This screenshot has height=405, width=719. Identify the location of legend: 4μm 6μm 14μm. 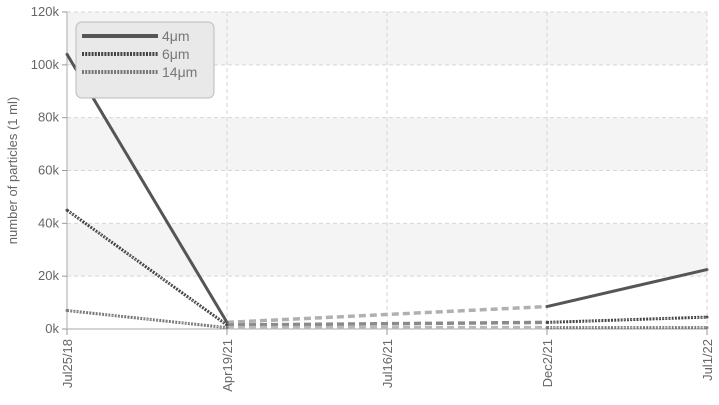
(145, 60).